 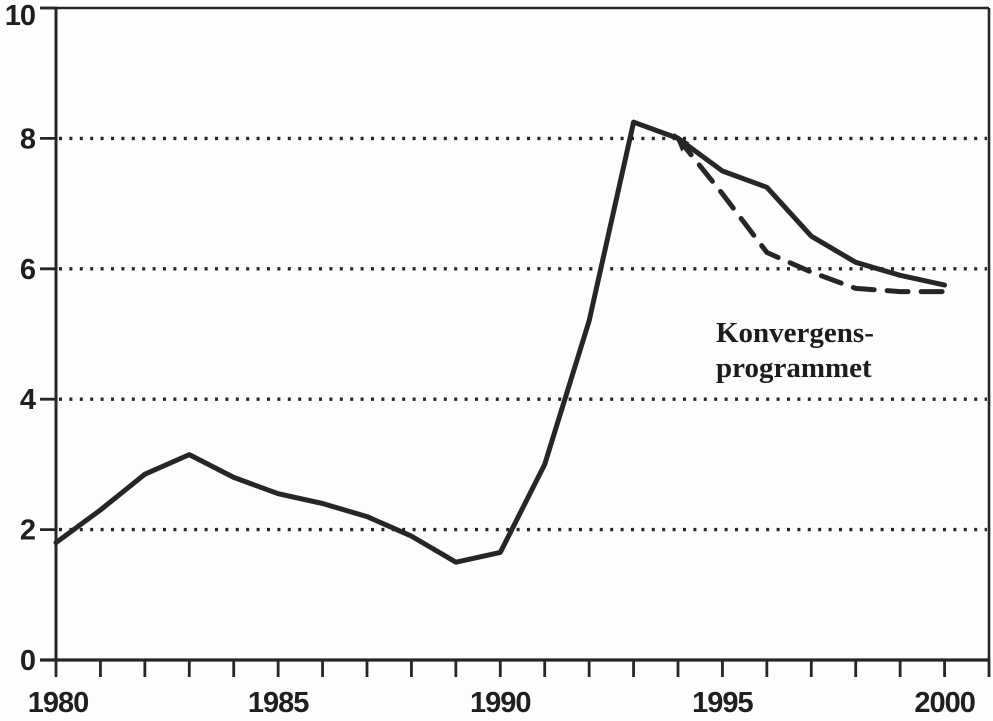 I want to click on annotation-line-2: programmet, so click(x=794, y=368).